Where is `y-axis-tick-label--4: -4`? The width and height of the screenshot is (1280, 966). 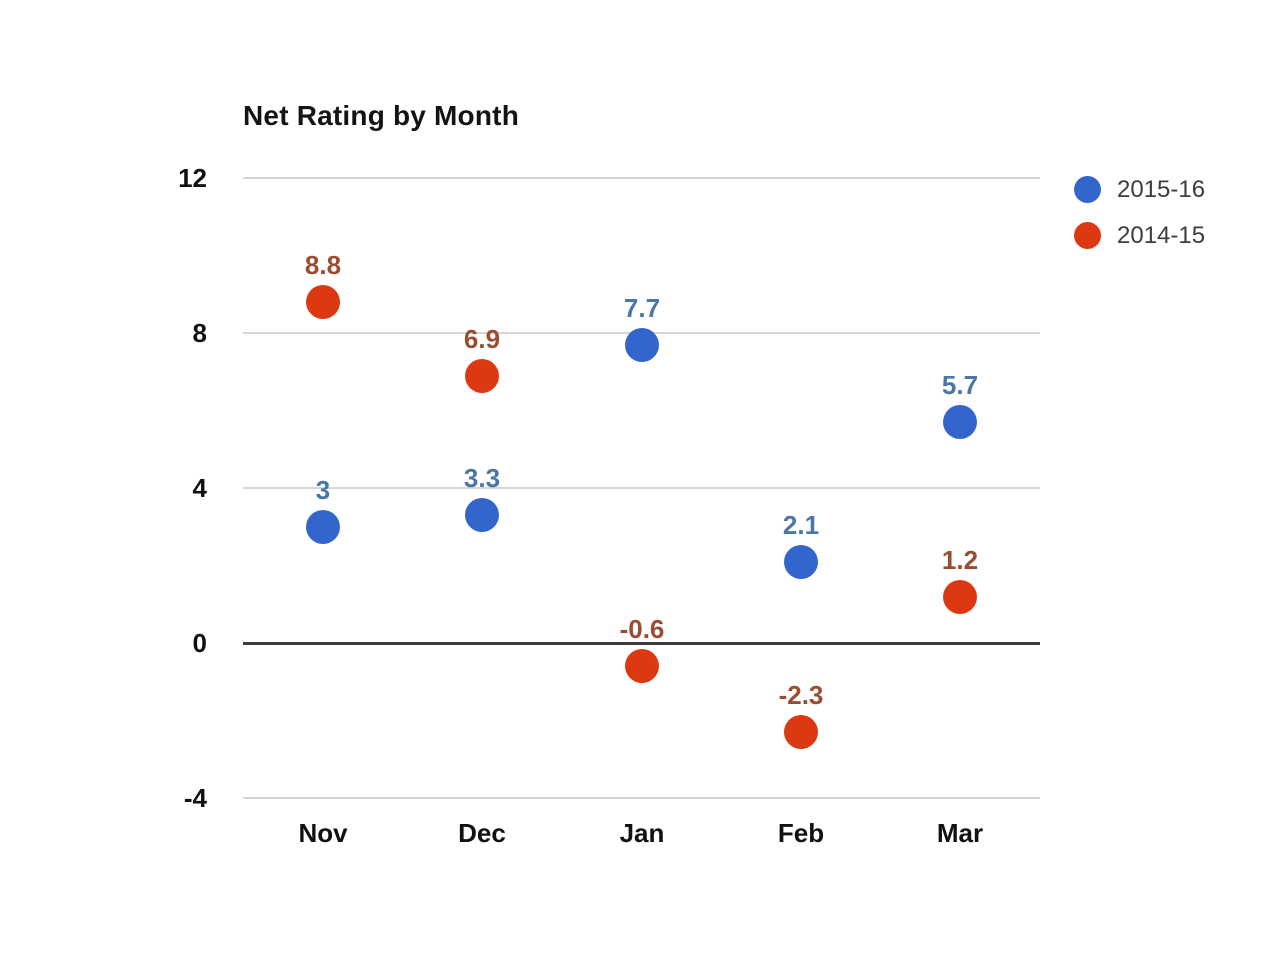 y-axis-tick-label--4: -4 is located at coordinates (195, 798).